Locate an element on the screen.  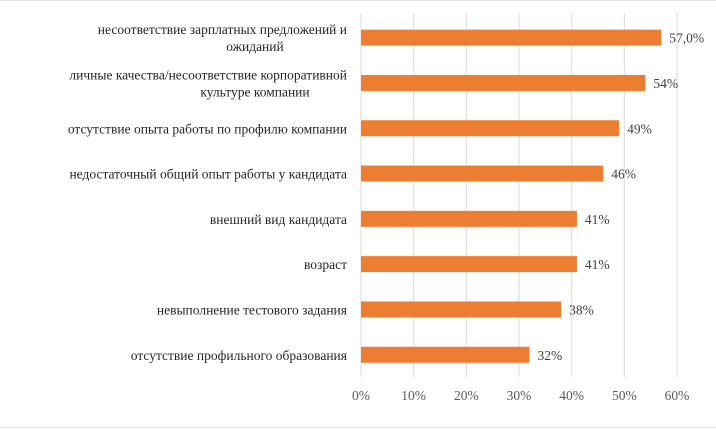
category-label-line: ожиданий is located at coordinates (255, 46).